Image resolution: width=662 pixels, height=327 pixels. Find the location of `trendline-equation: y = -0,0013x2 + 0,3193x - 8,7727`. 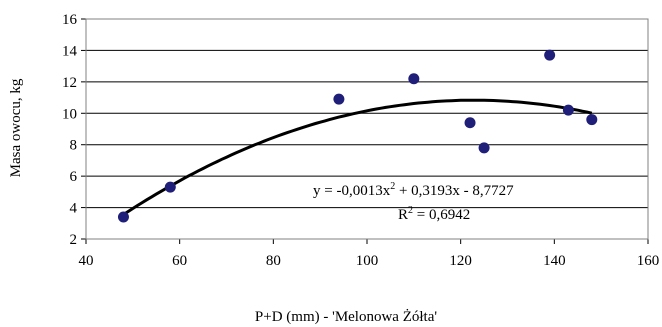

trendline-equation: y = -0,0013x2 + 0,3193x - 8,7727 is located at coordinates (413, 190).